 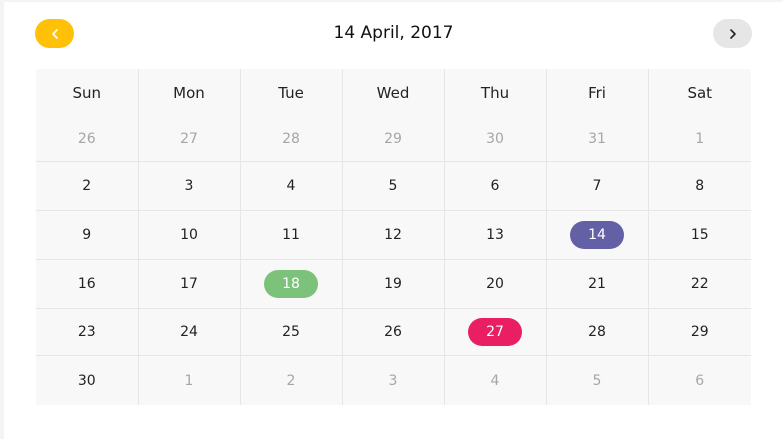 I want to click on calendar-day-outside-month: 4, so click(x=495, y=380).